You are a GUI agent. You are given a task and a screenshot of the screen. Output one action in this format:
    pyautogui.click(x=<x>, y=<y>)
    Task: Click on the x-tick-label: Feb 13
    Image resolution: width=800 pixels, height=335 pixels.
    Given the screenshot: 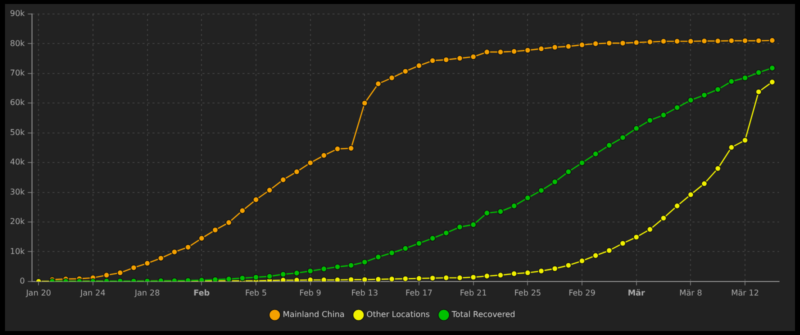 What is the action you would take?
    pyautogui.click(x=364, y=293)
    